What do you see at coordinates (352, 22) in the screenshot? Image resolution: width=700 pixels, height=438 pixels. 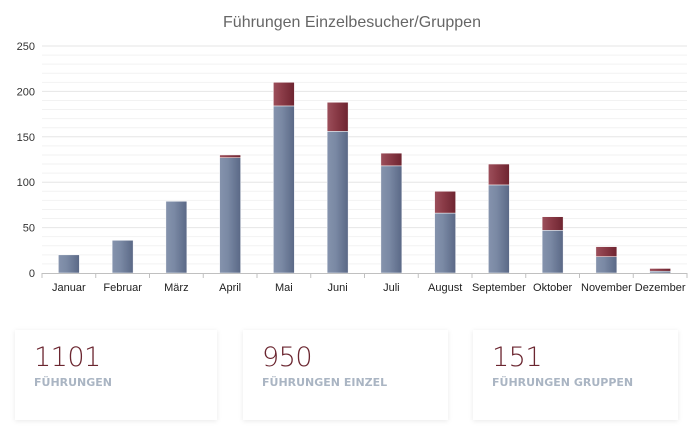 I see `chart-title: Führungen Einzelbesucher/Gruppen` at bounding box center [352, 22].